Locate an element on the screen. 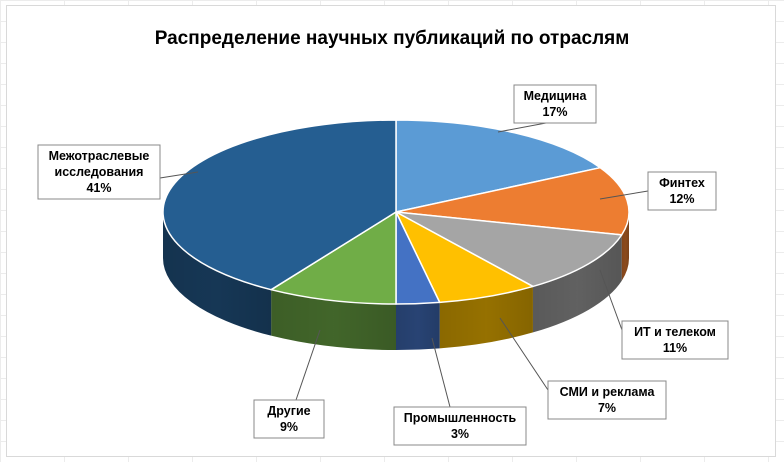 Image resolution: width=784 pixels, height=462 pixels. data-label-name: Межотраслевые is located at coordinates (99, 156).